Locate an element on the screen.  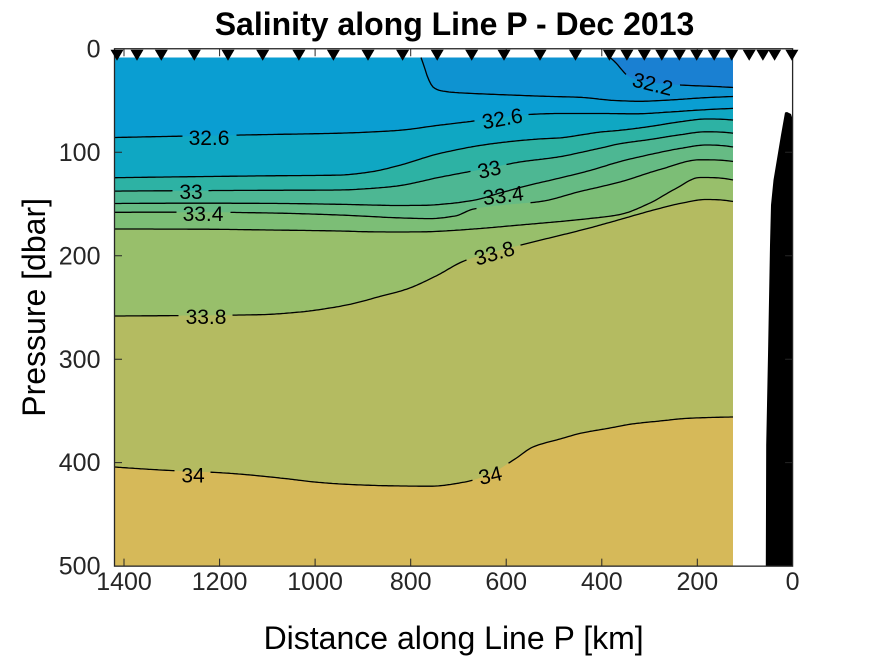
svg-text:Salinity along Line P - Dec 20: Salinity along Line P - Dec 2013 is located at coordinates (455, 24).